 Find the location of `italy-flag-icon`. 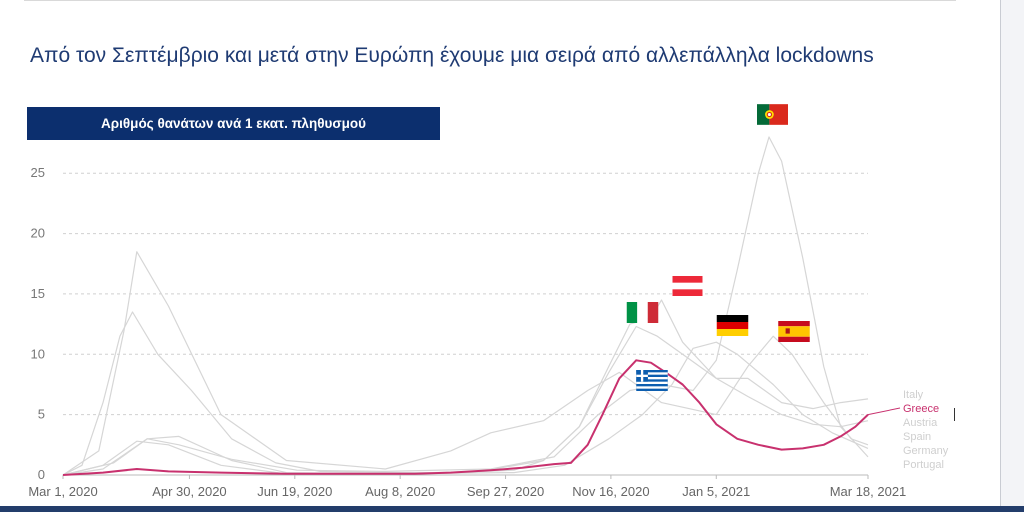

italy-flag-icon is located at coordinates (642, 312).